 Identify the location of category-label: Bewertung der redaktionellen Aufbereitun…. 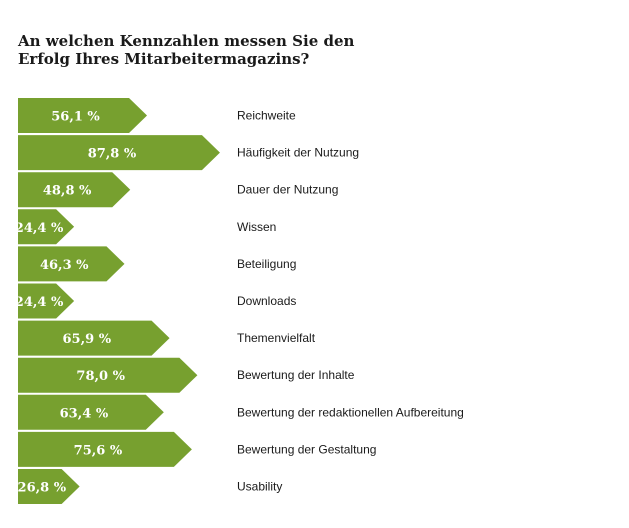
(350, 412).